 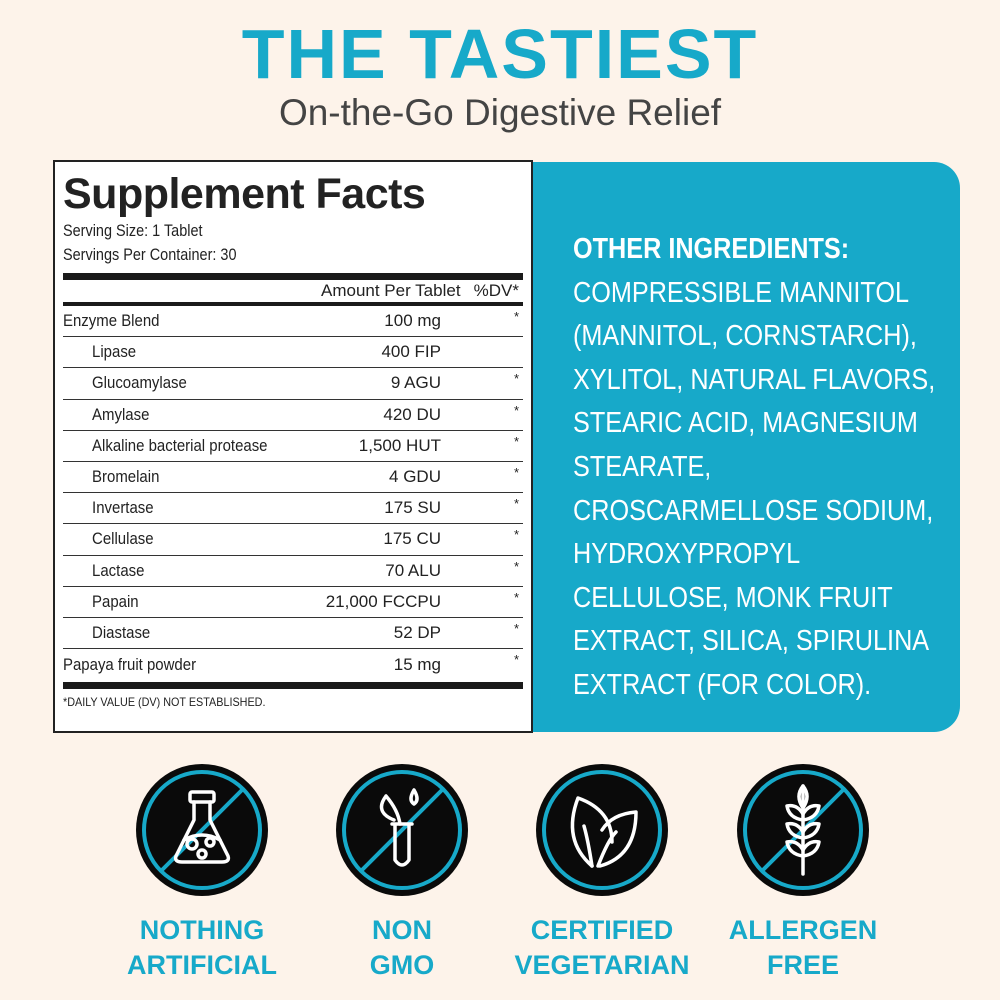 What do you see at coordinates (139, 383) in the screenshot?
I see `ingredient-name: Glucoamylase` at bounding box center [139, 383].